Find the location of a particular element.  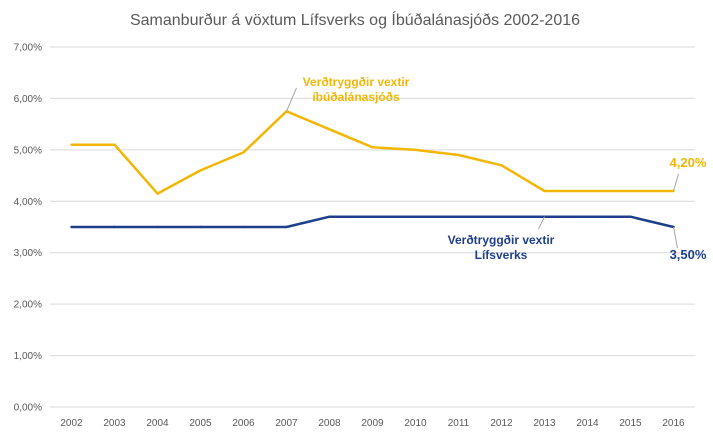

x-tick-label: 2009 is located at coordinates (372, 423).